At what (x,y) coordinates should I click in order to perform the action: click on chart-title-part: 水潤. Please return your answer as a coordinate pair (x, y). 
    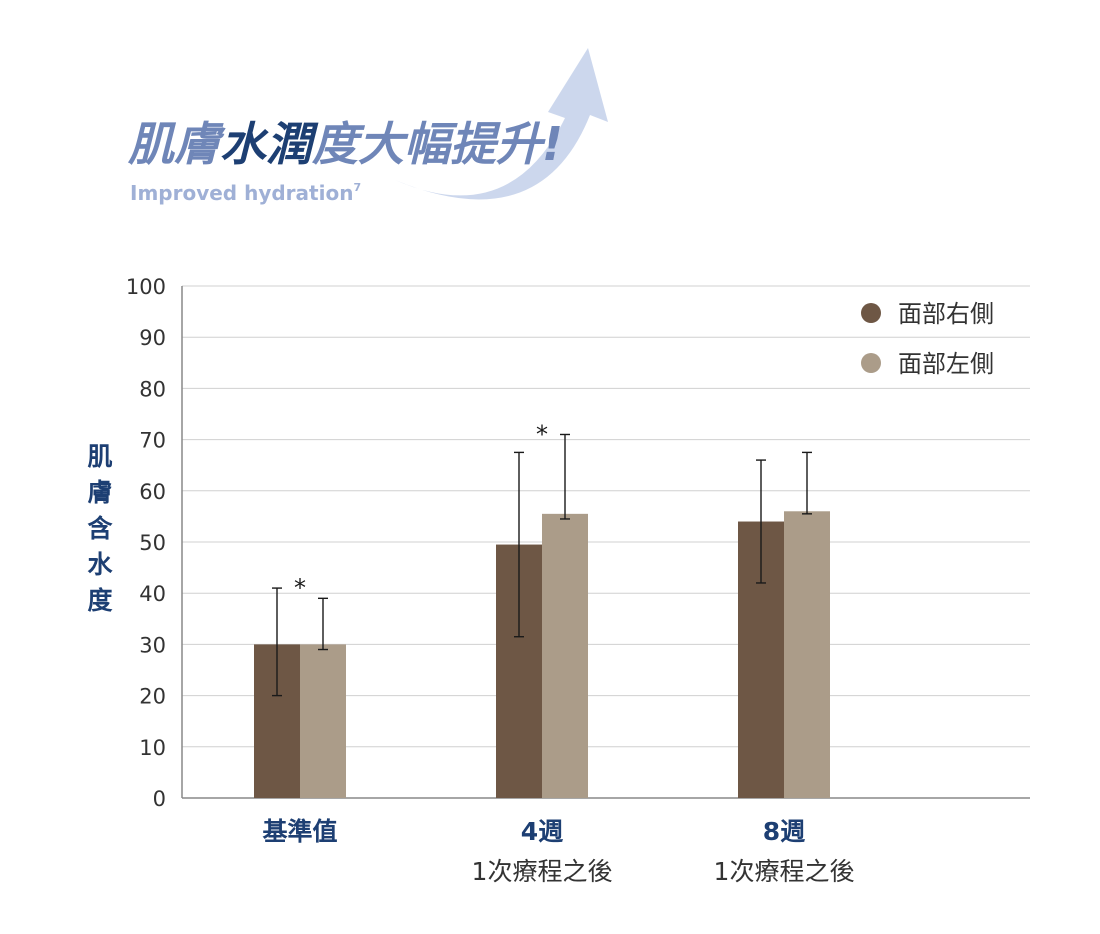
    Looking at the image, I should click on (269, 144).